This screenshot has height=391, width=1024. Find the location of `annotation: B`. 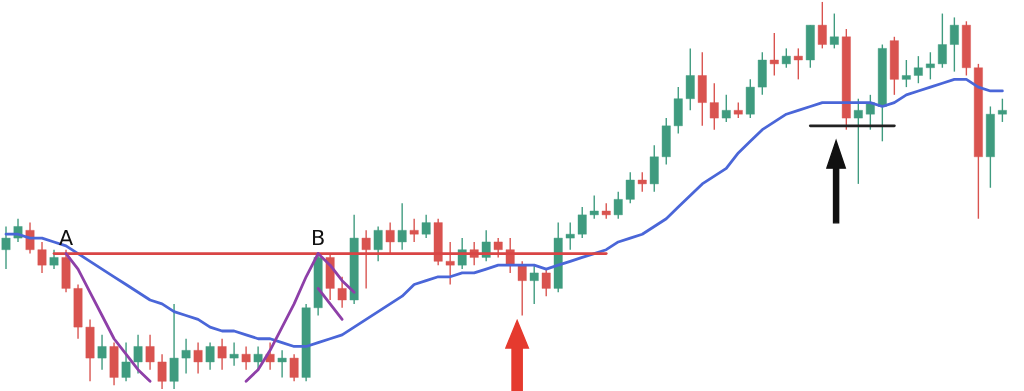

annotation: B is located at coordinates (318, 237).